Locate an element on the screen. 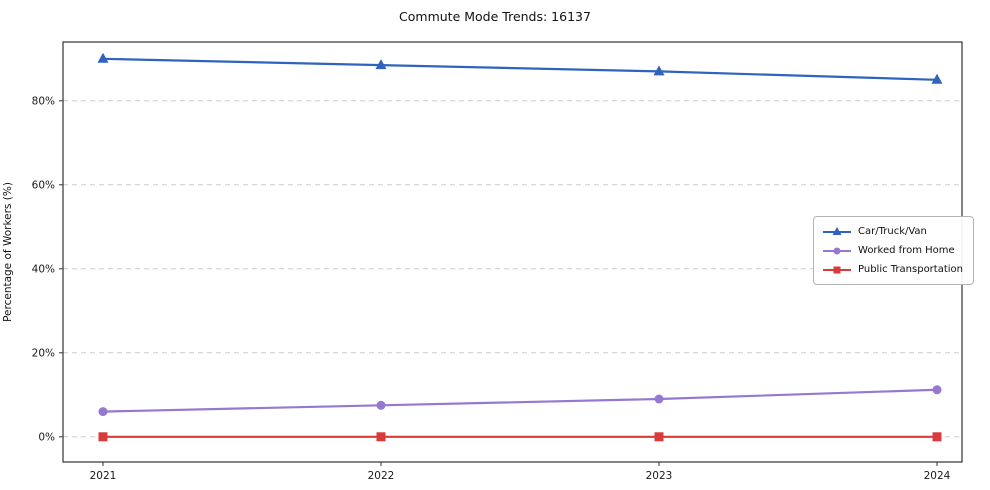 Image resolution: width=990 pixels, height=490 pixels. svg-text: 80% is located at coordinates (43, 101).